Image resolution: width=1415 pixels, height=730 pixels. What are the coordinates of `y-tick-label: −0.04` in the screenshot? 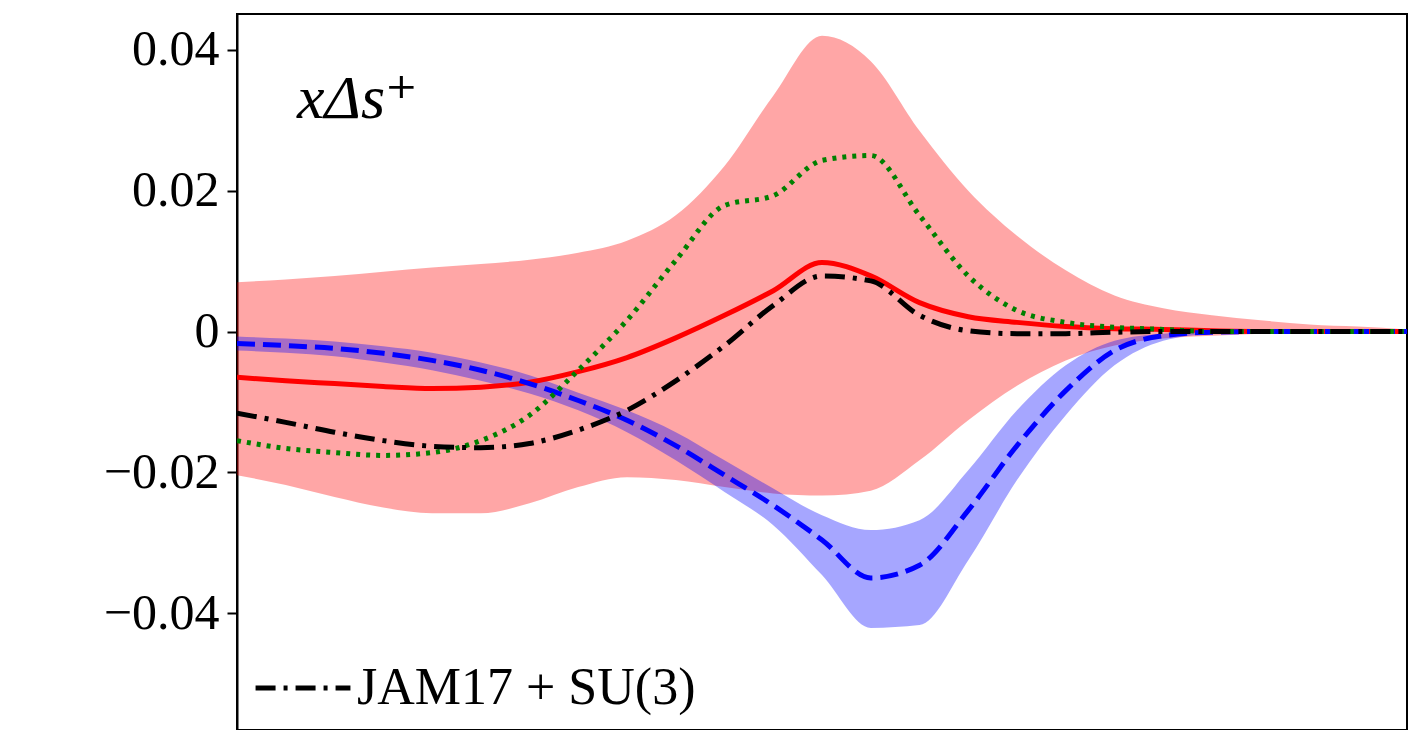 It's located at (161, 611).